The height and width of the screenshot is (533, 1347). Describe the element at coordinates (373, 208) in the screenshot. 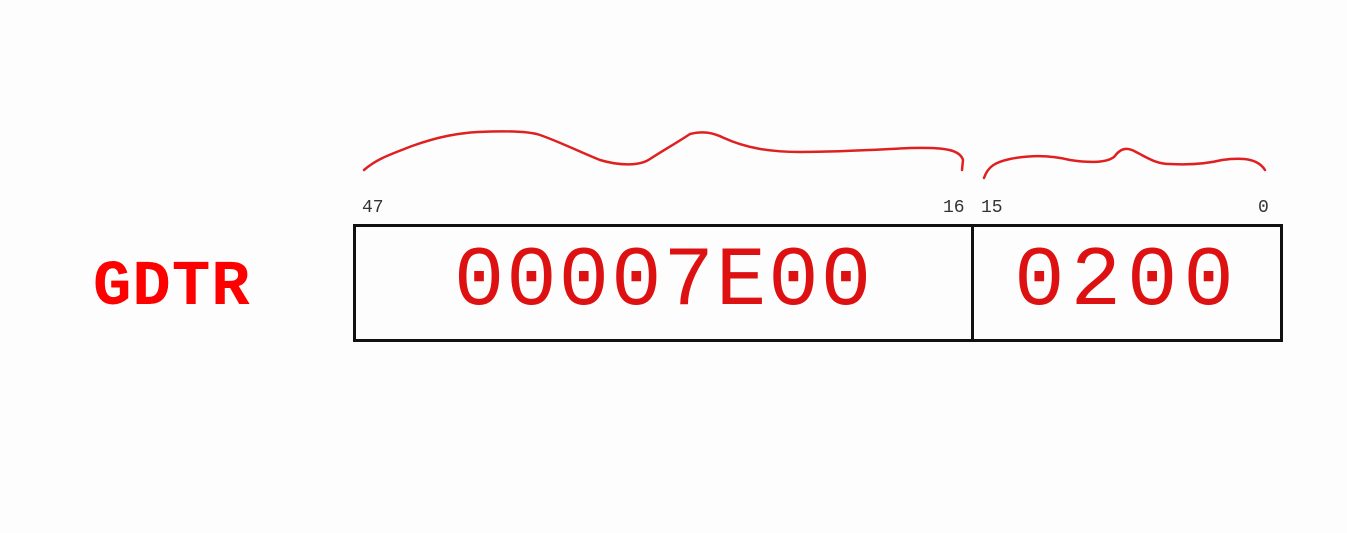

I see `bit-label-47: 47` at that location.